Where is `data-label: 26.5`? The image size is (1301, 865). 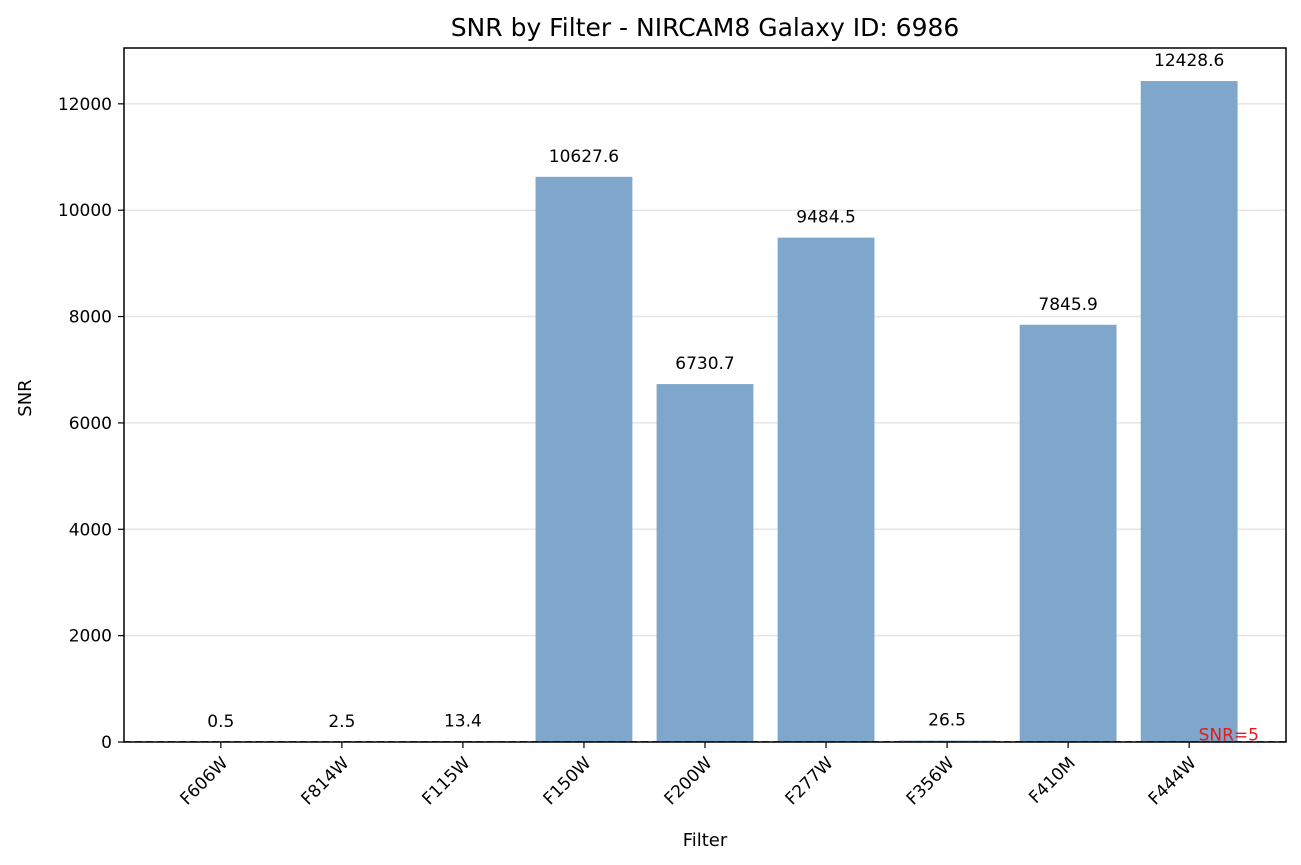 data-label: 26.5 is located at coordinates (947, 721).